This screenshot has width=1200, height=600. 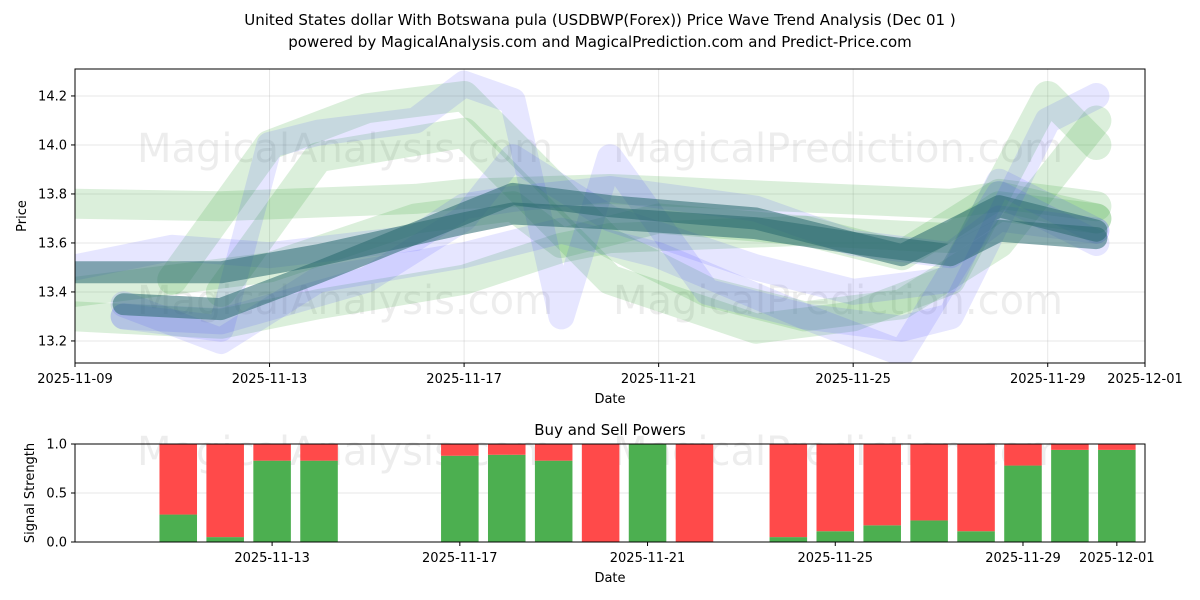 What do you see at coordinates (1048, 379) in the screenshot?
I see `price-x-tick-label: 2025-11-29` at bounding box center [1048, 379].